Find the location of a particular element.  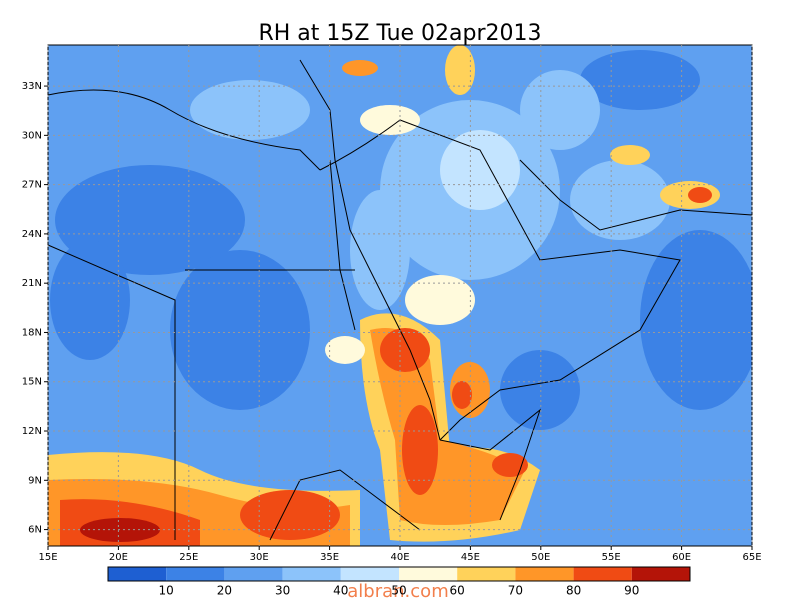

x-tick-label: 50E is located at coordinates (540, 557).